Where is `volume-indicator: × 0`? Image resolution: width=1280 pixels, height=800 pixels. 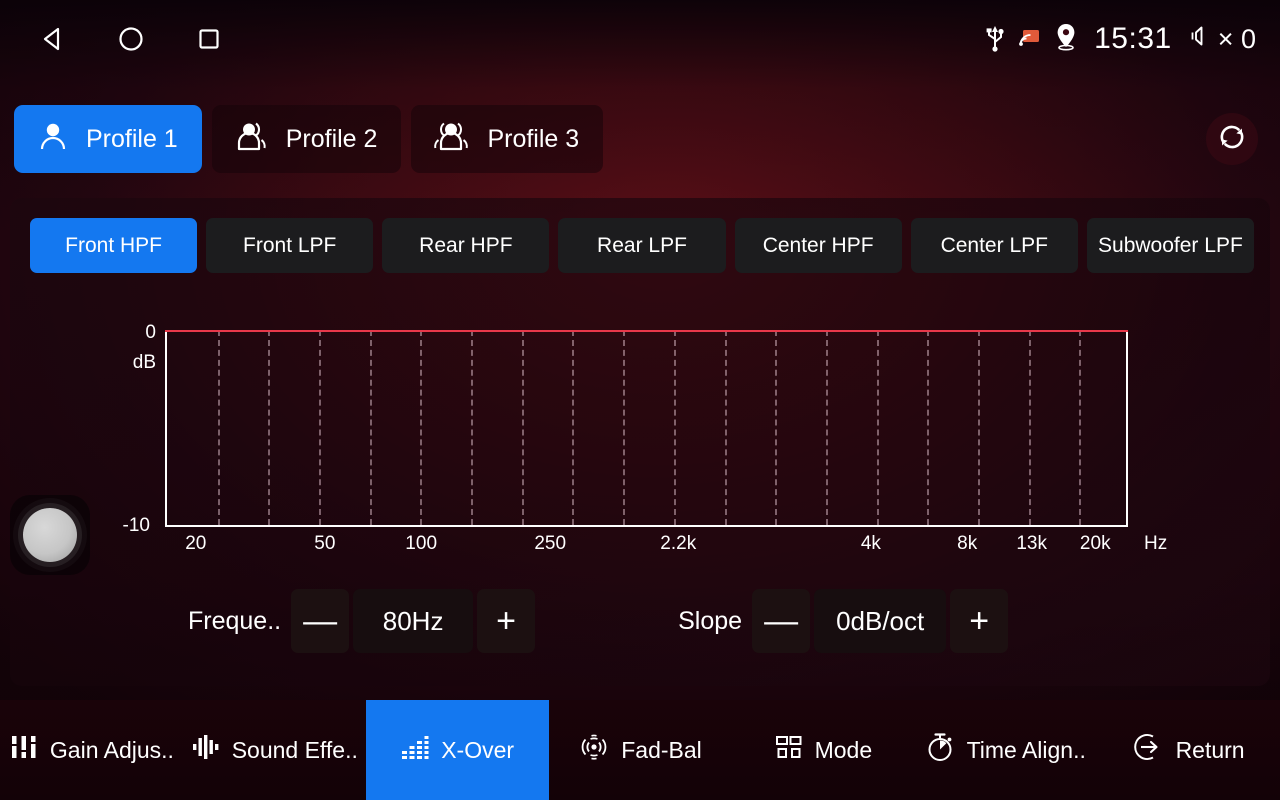
volume-indicator: × 0 is located at coordinates (1222, 39).